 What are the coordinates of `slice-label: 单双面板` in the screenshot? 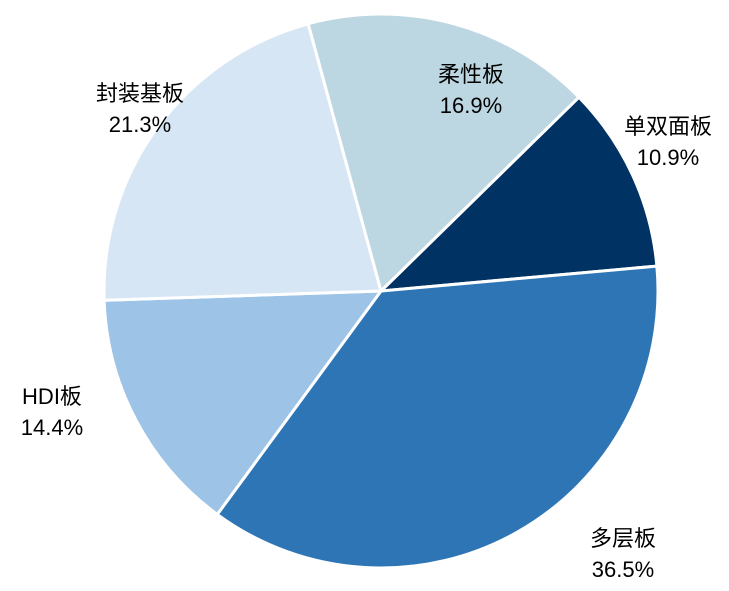 It's located at (668, 126).